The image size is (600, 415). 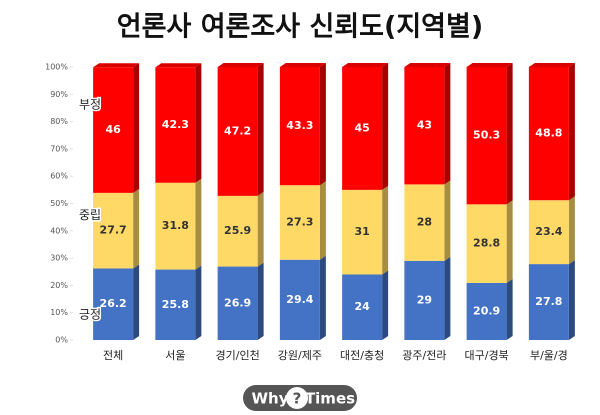 I want to click on data-label: 26.2, so click(x=113, y=303).